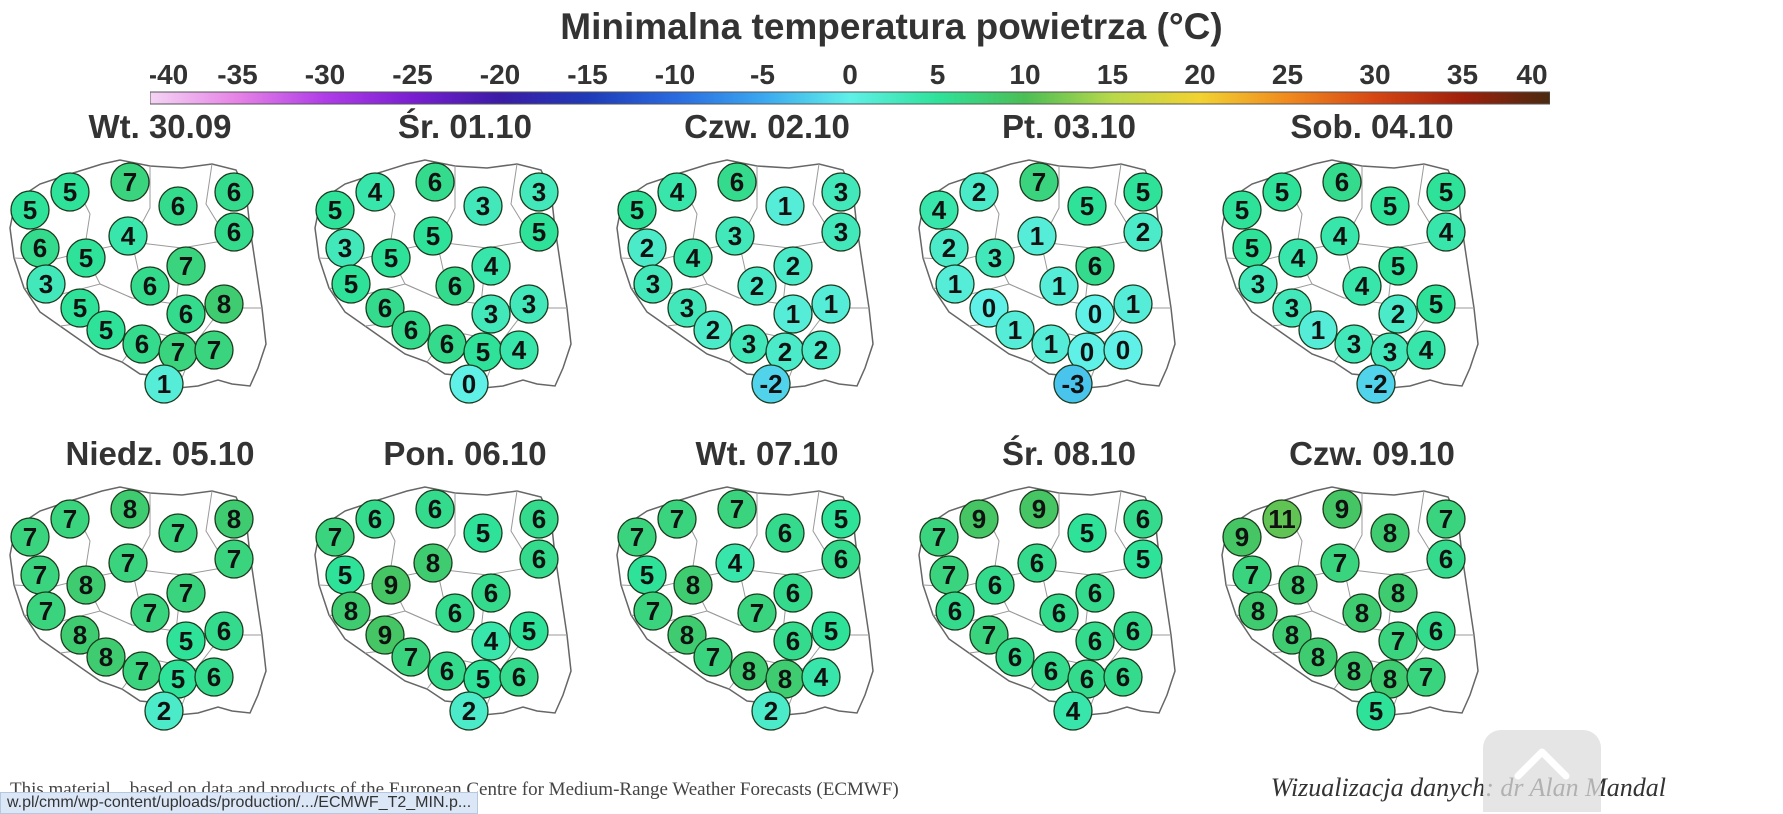 The image size is (1783, 814). I want to click on colorbar-tick-label: -10, so click(675, 76).